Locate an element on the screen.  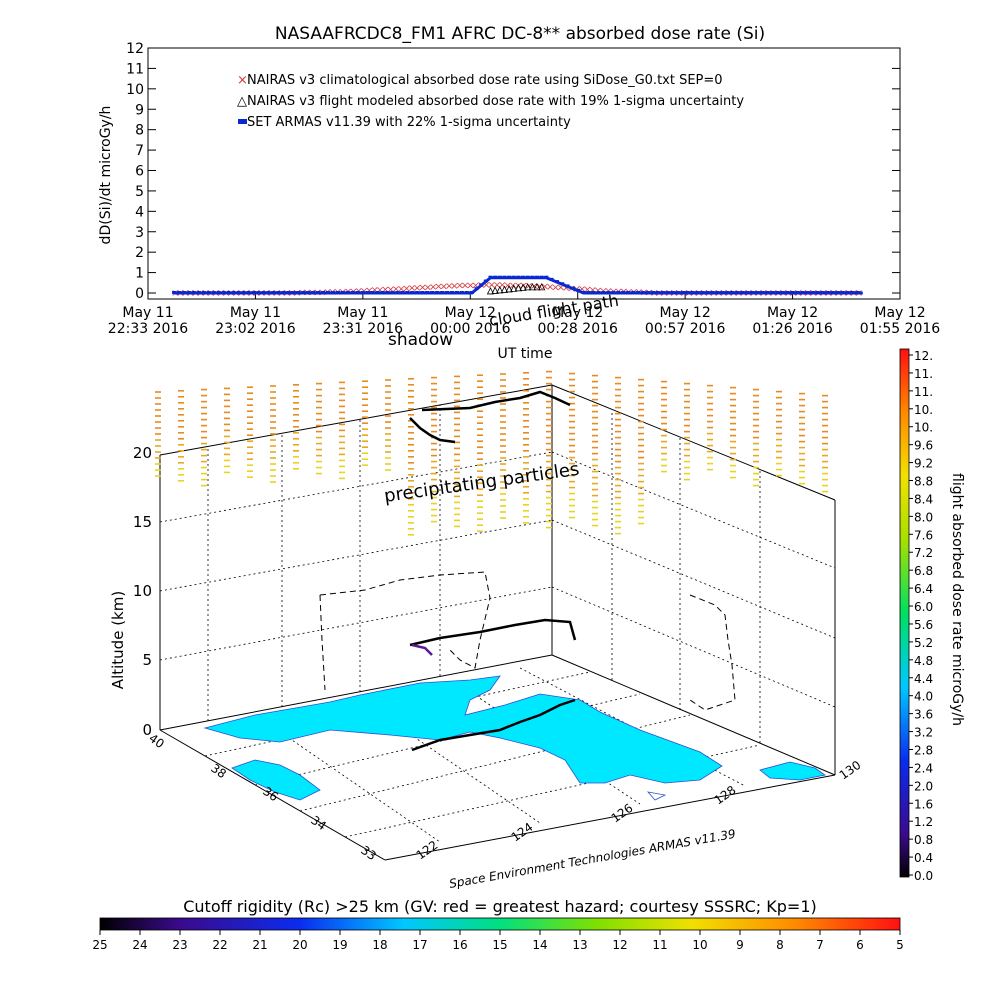
dose-colorbar-tick-label: 2.4 is located at coordinates (923, 768).